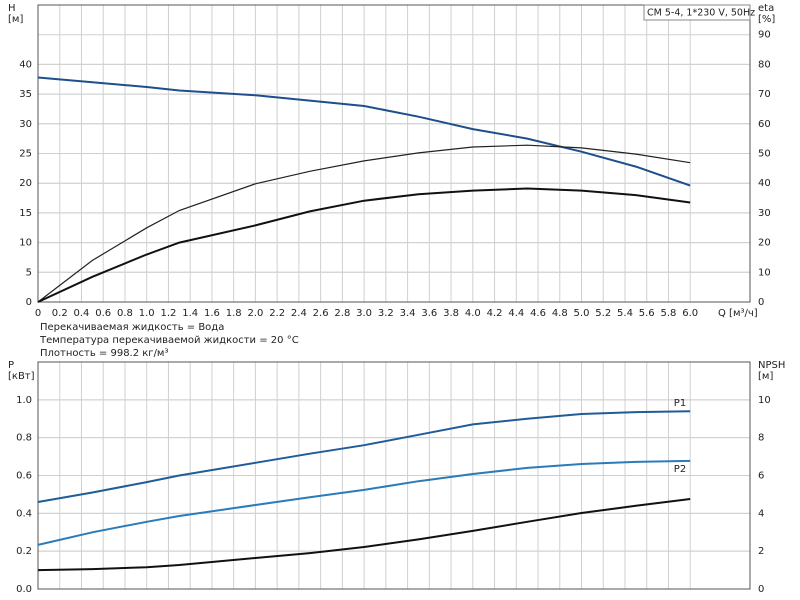 Image resolution: width=800 pixels, height=600 pixels. What do you see at coordinates (761, 438) in the screenshot?
I see `y2-tick-label: 8` at bounding box center [761, 438].